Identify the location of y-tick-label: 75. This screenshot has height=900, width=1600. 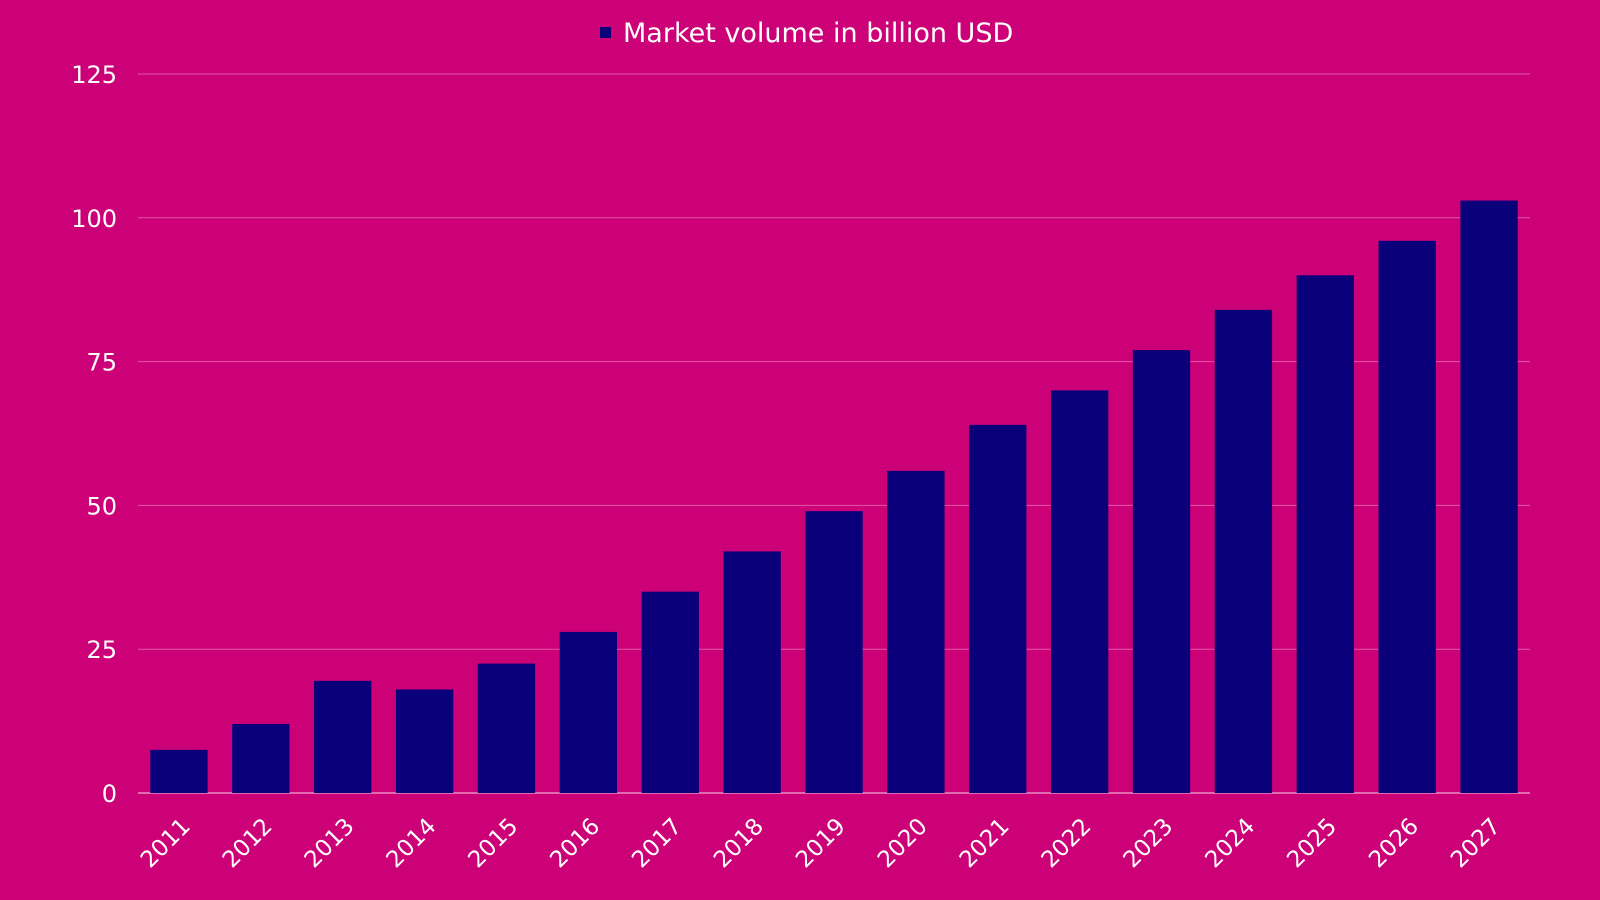
(101, 363).